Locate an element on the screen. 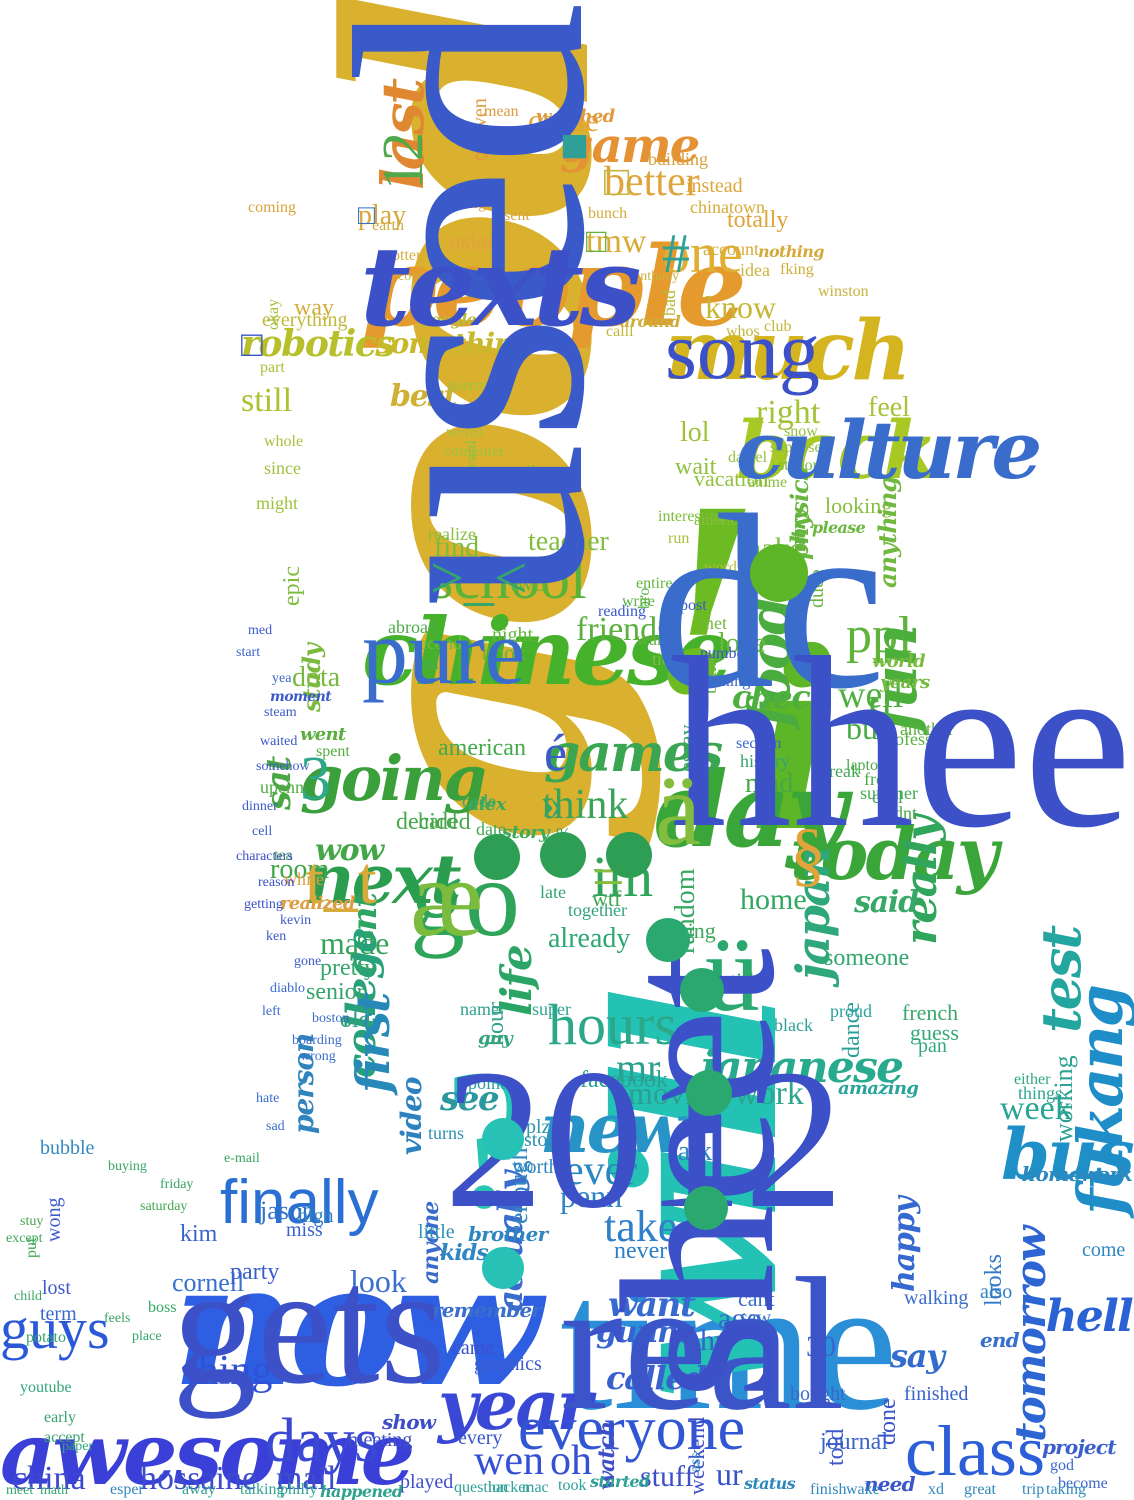 The image size is (1134, 1500). cloud-word: school is located at coordinates (508, 578).